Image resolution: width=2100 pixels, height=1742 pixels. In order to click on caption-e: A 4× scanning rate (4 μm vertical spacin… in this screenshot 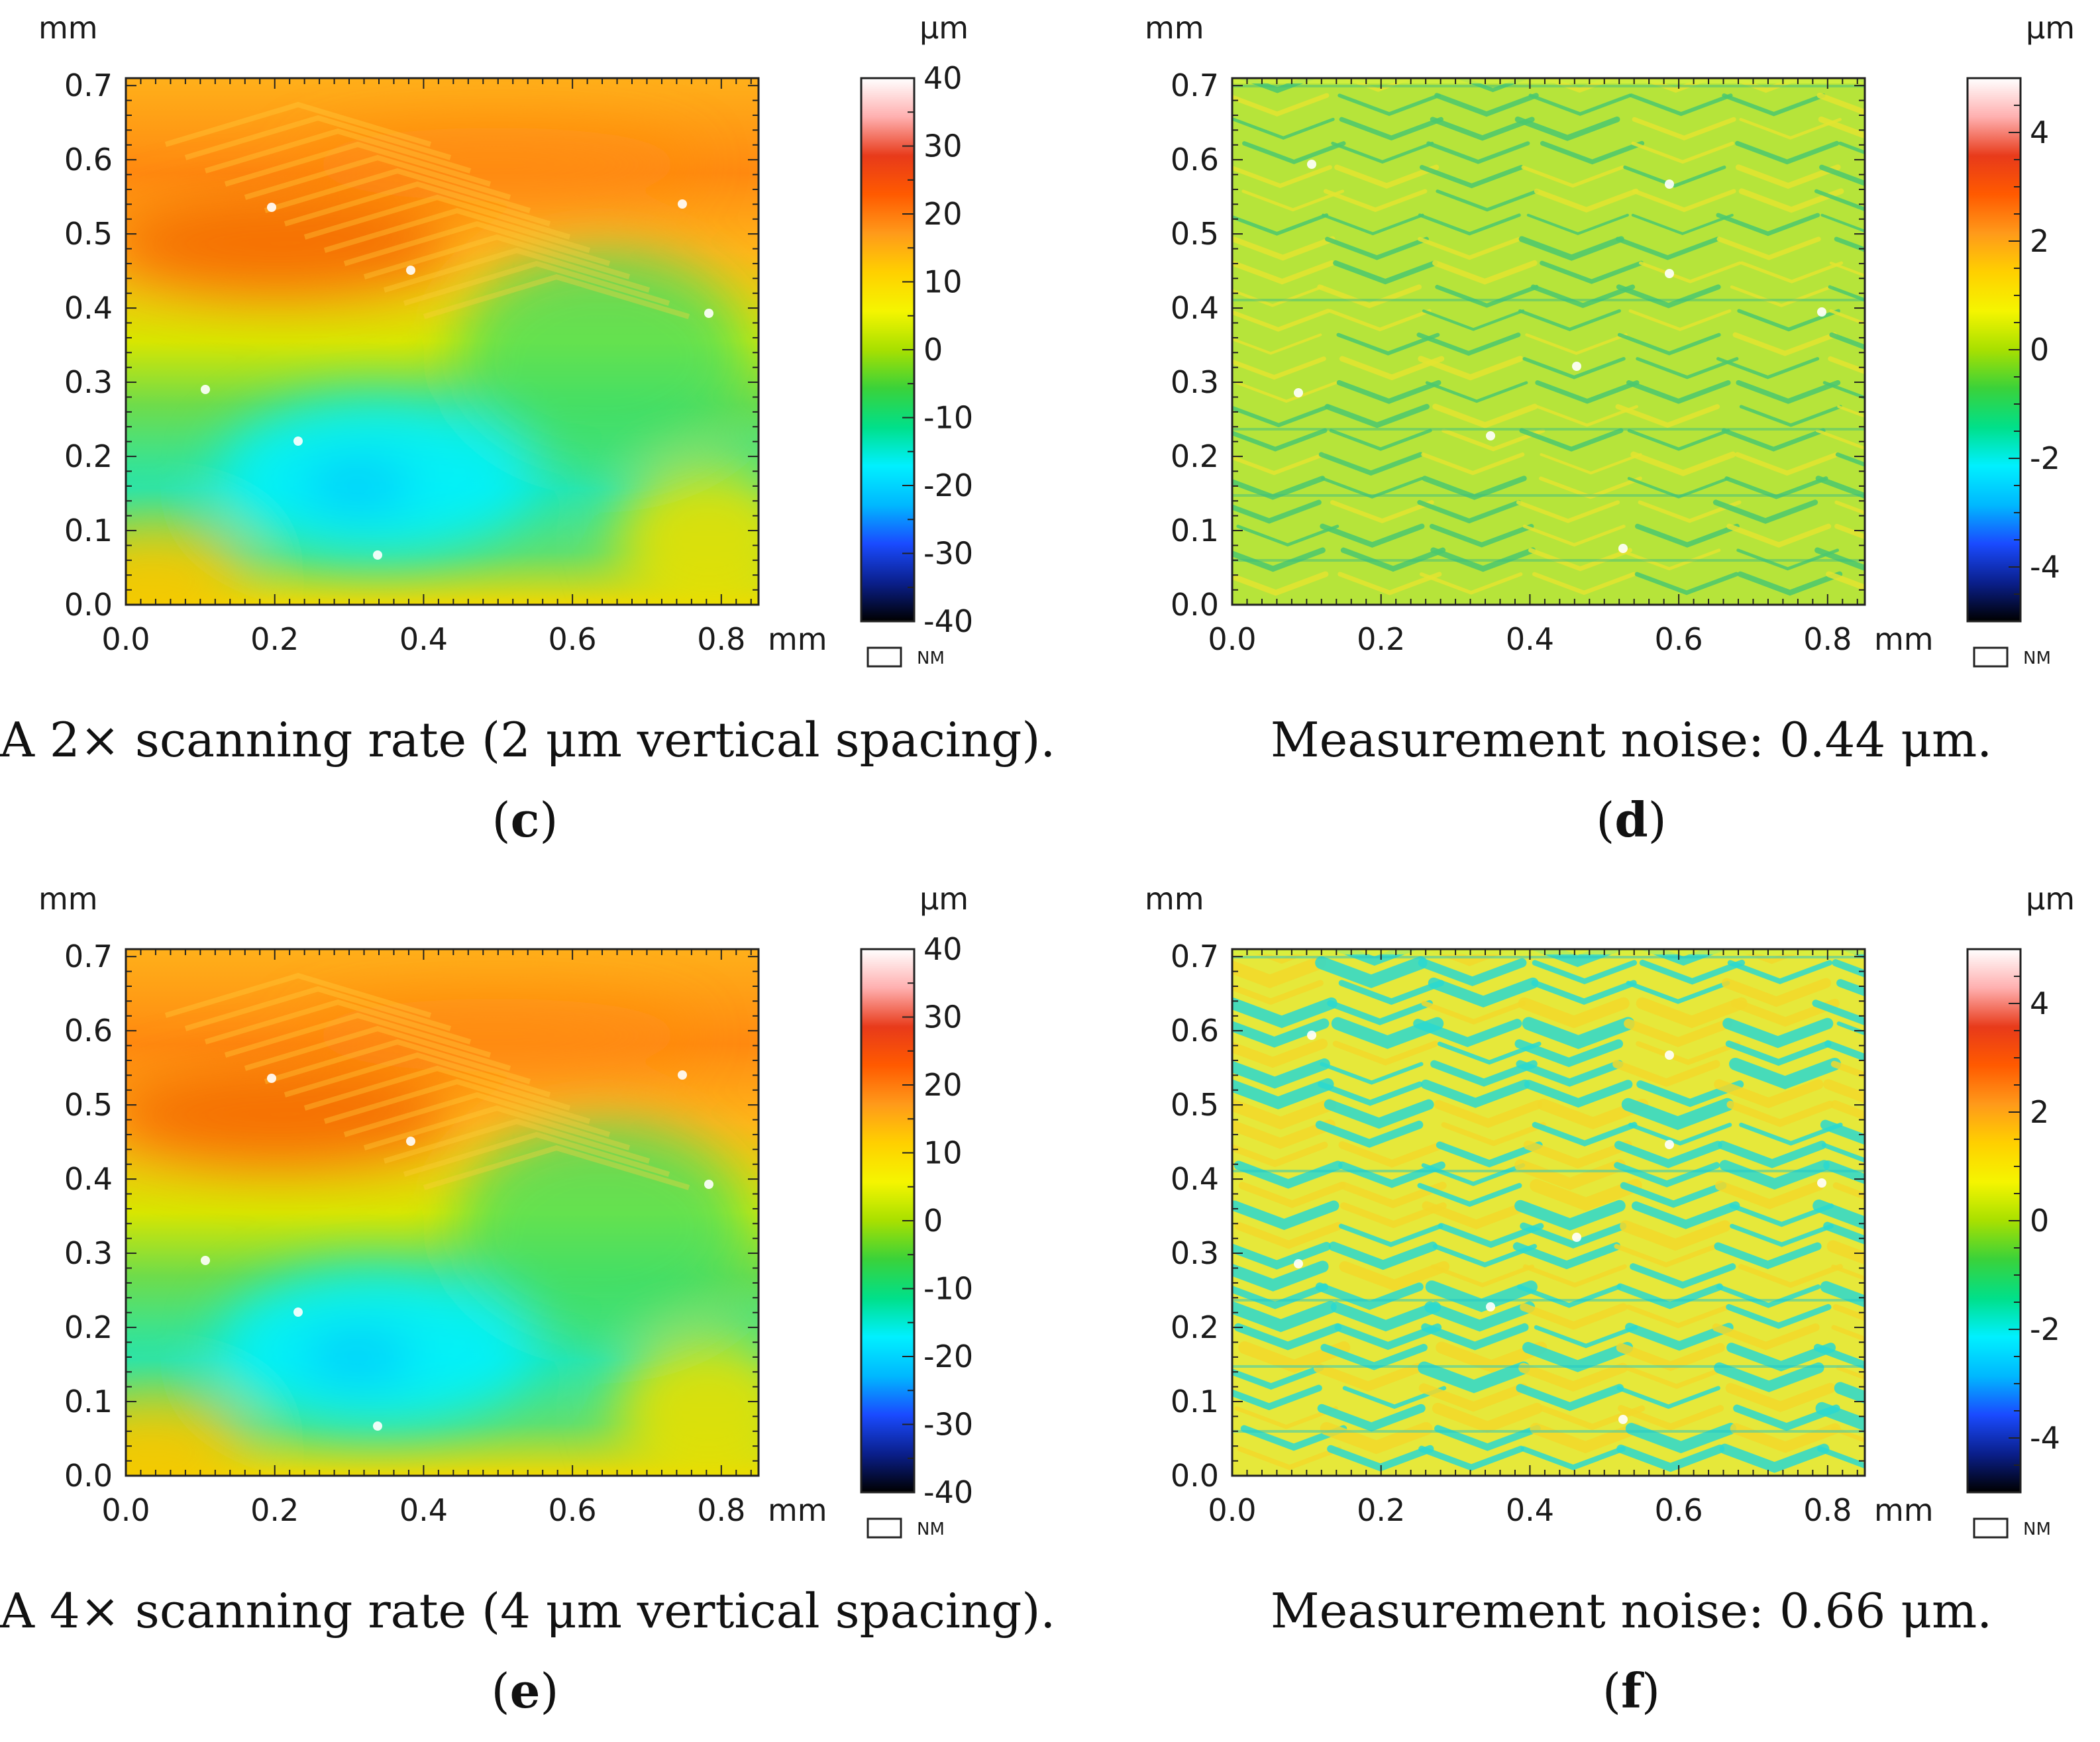, I will do `click(528, 1611)`.